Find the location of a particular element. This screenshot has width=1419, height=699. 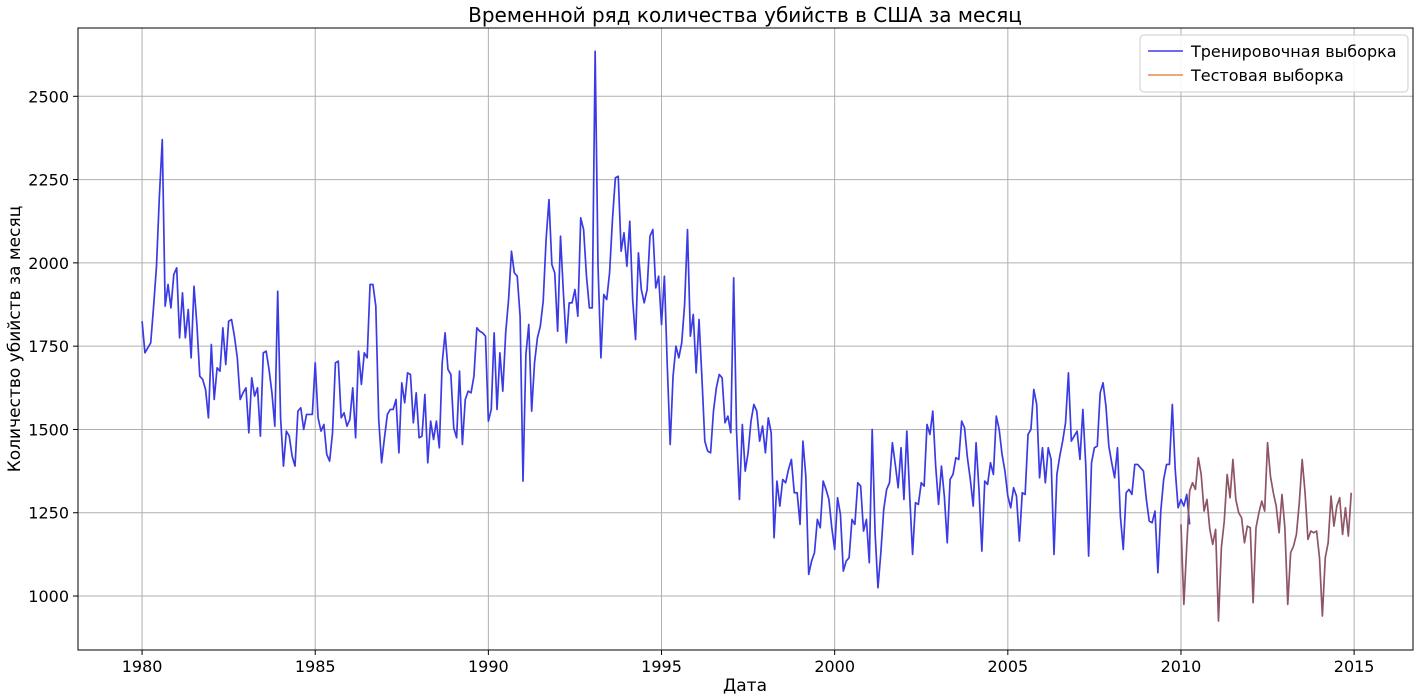

y-axis-label: Количество убийств за месяц is located at coordinates (15, 339).